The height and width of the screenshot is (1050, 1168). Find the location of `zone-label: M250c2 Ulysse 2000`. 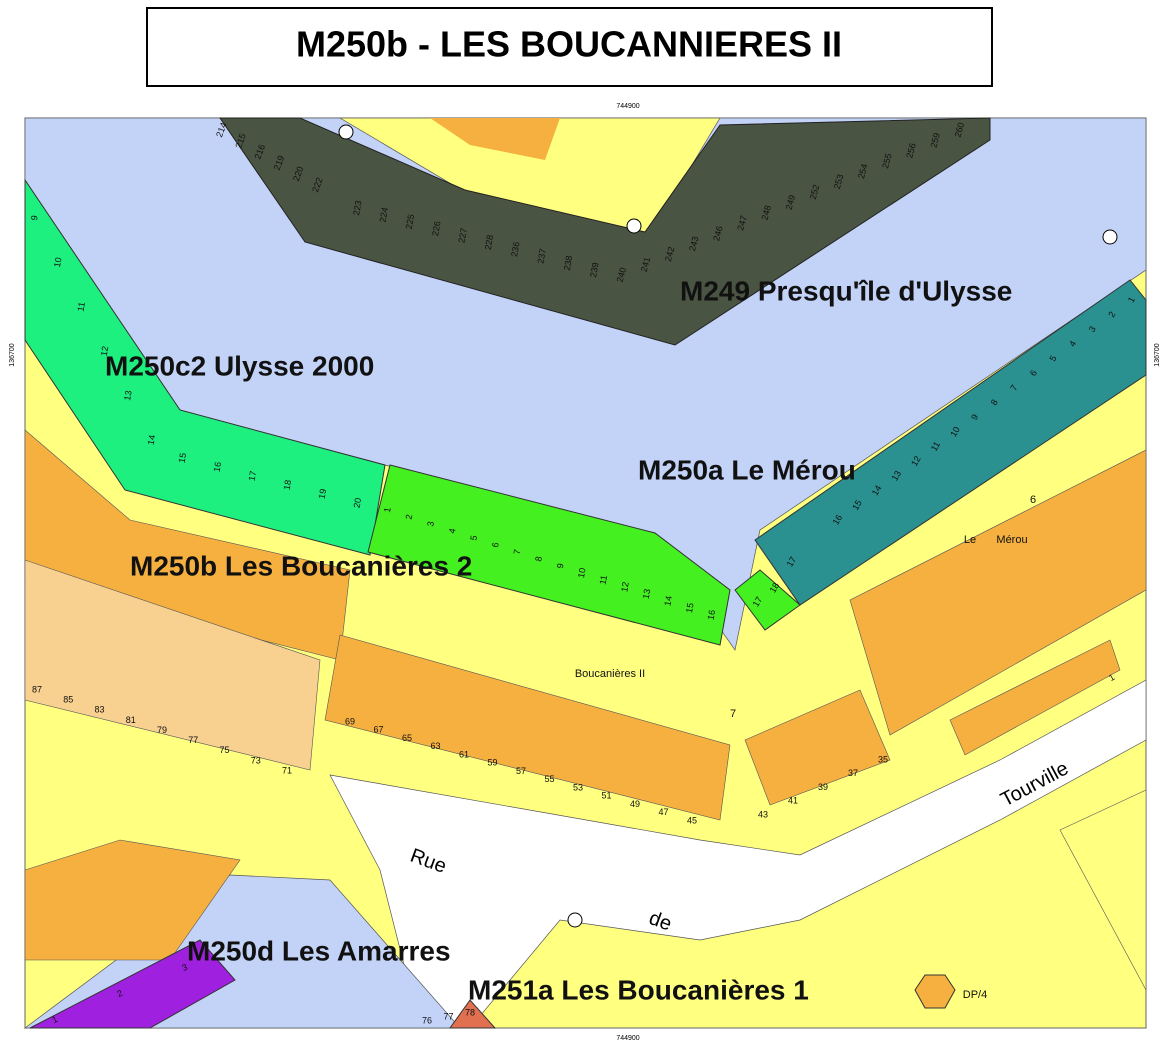

zone-label: M250c2 Ulysse 2000 is located at coordinates (239, 365).